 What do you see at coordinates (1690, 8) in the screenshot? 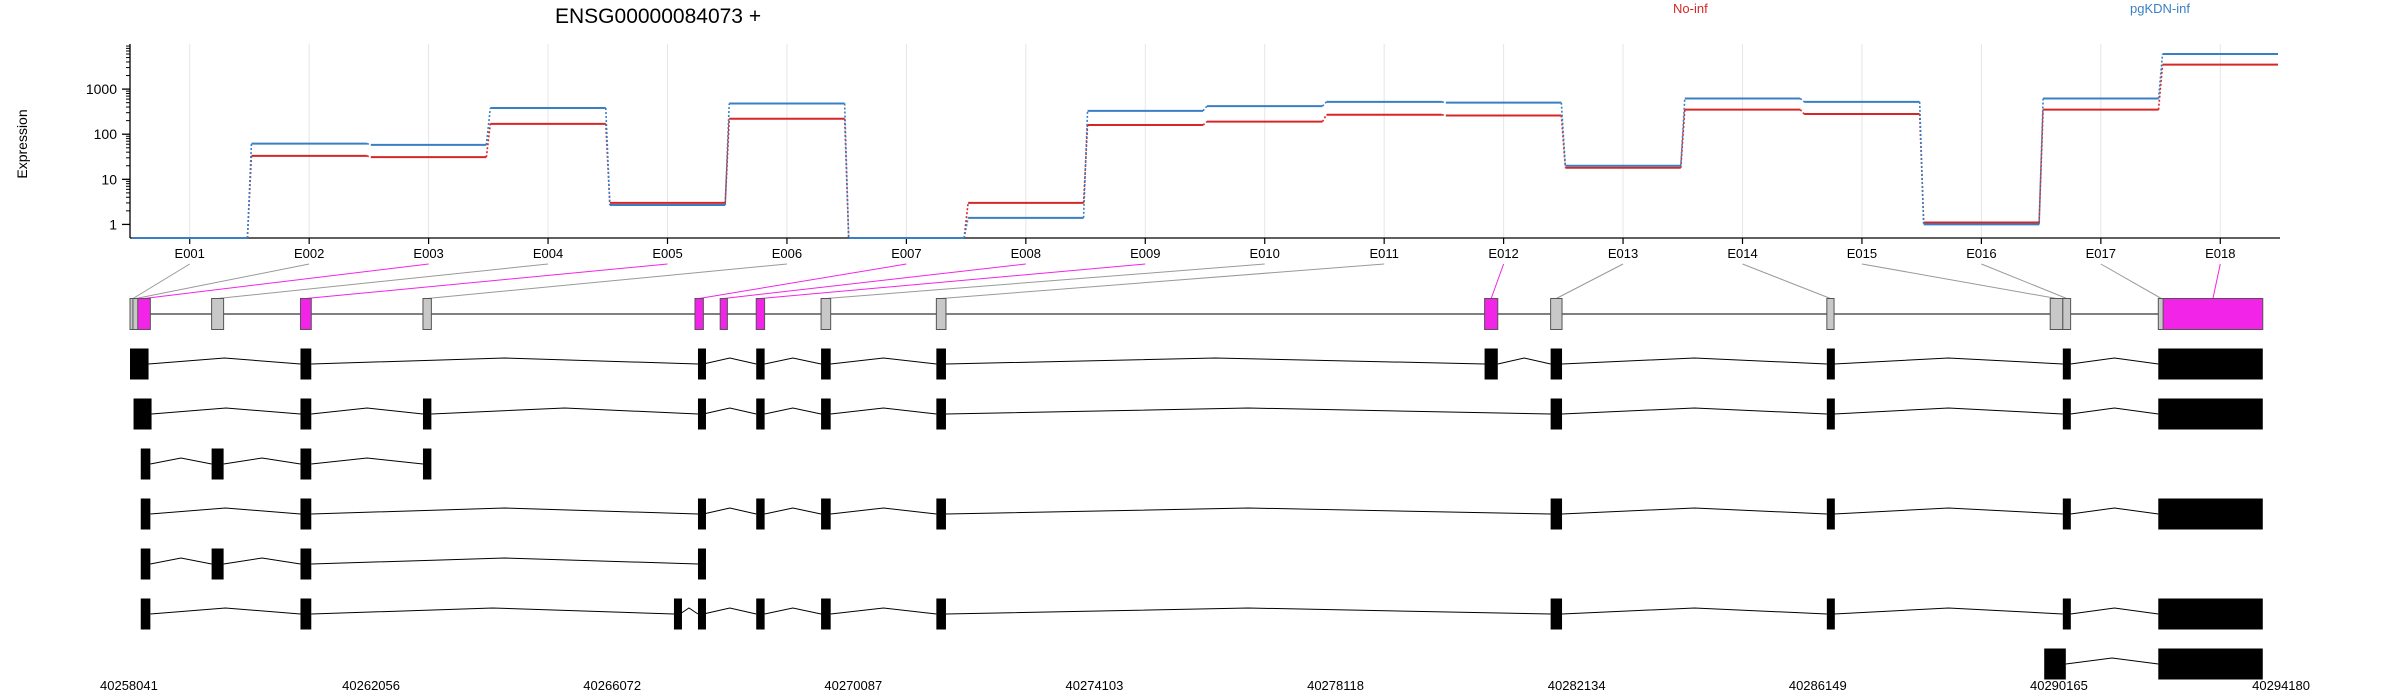
I see `legend-no-inf: No-inf` at bounding box center [1690, 8].